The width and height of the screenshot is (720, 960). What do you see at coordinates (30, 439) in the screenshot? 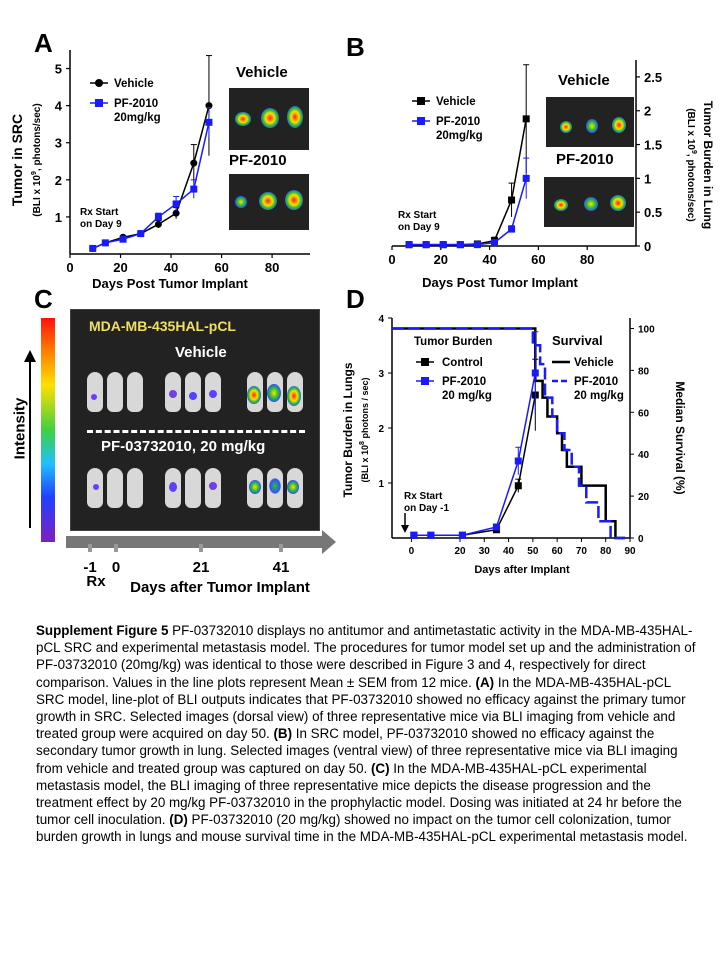
I see `intensity-arrow` at bounding box center [30, 439].